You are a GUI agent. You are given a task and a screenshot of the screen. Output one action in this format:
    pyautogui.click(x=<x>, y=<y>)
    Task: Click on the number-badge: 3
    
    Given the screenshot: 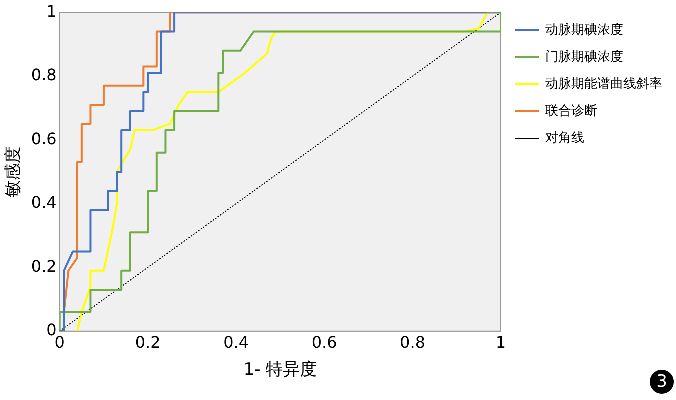 What is the action you would take?
    pyautogui.click(x=662, y=382)
    